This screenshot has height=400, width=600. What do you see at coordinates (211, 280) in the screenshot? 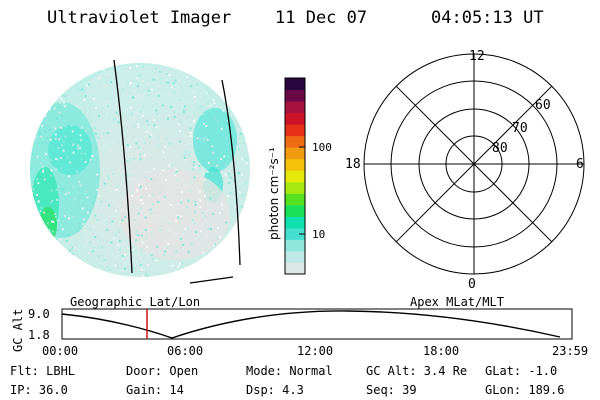
I see `image-latitude-line` at bounding box center [211, 280].